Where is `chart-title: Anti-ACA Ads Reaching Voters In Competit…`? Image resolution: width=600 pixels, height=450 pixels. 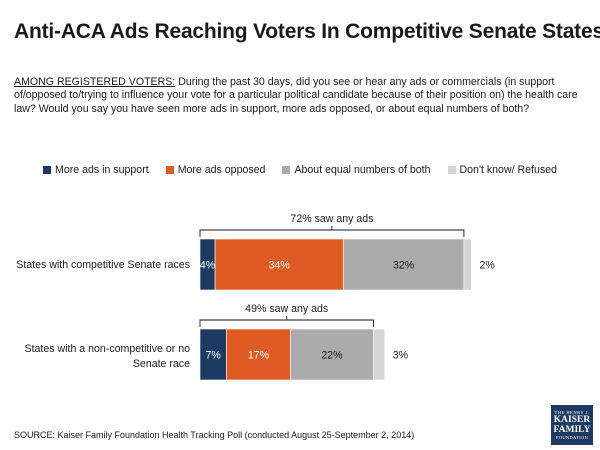 chart-title: Anti-ACA Ads Reaching Voters In Competit… is located at coordinates (307, 31).